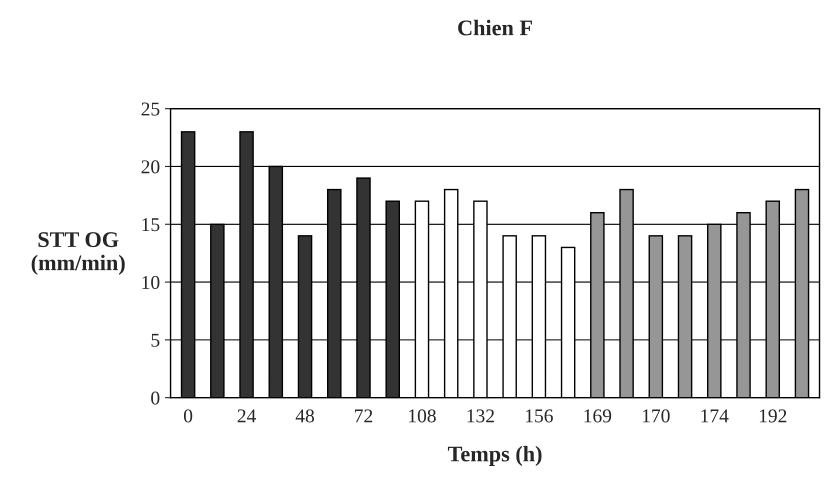 This screenshot has height=494, width=832. What do you see at coordinates (151, 167) in the screenshot?
I see `y-tick-label: 20` at bounding box center [151, 167].